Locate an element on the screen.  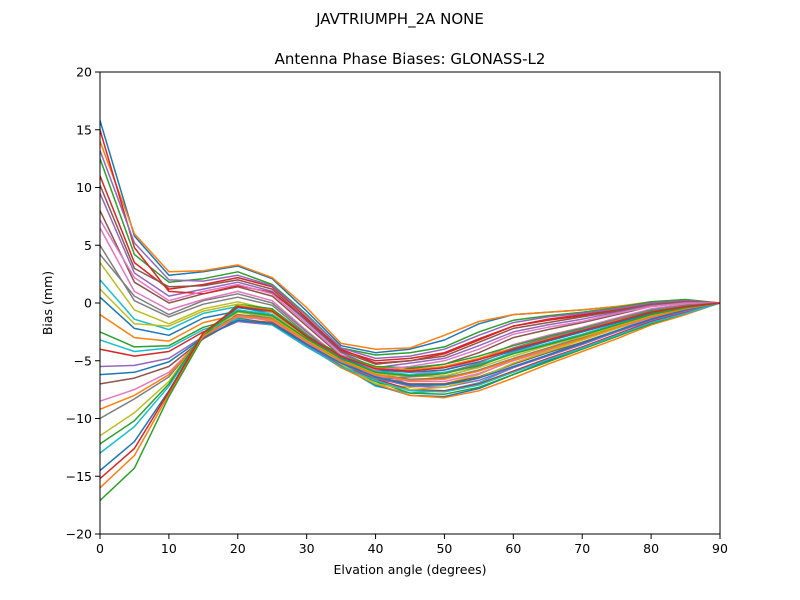
x-tick-label: 50 is located at coordinates (444, 548).